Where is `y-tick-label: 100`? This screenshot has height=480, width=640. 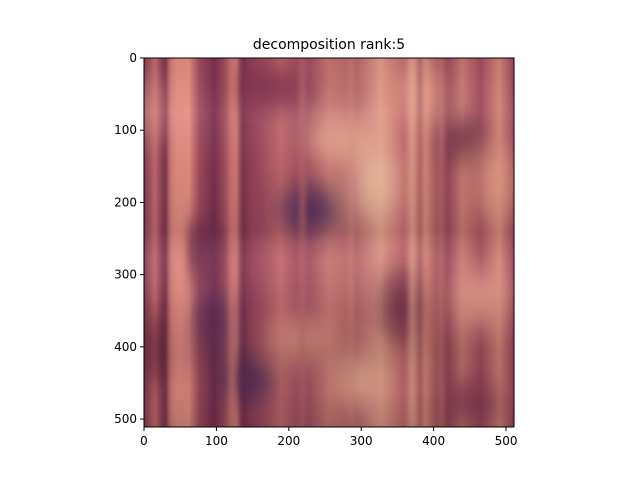
y-tick-label: 100 is located at coordinates (125, 130).